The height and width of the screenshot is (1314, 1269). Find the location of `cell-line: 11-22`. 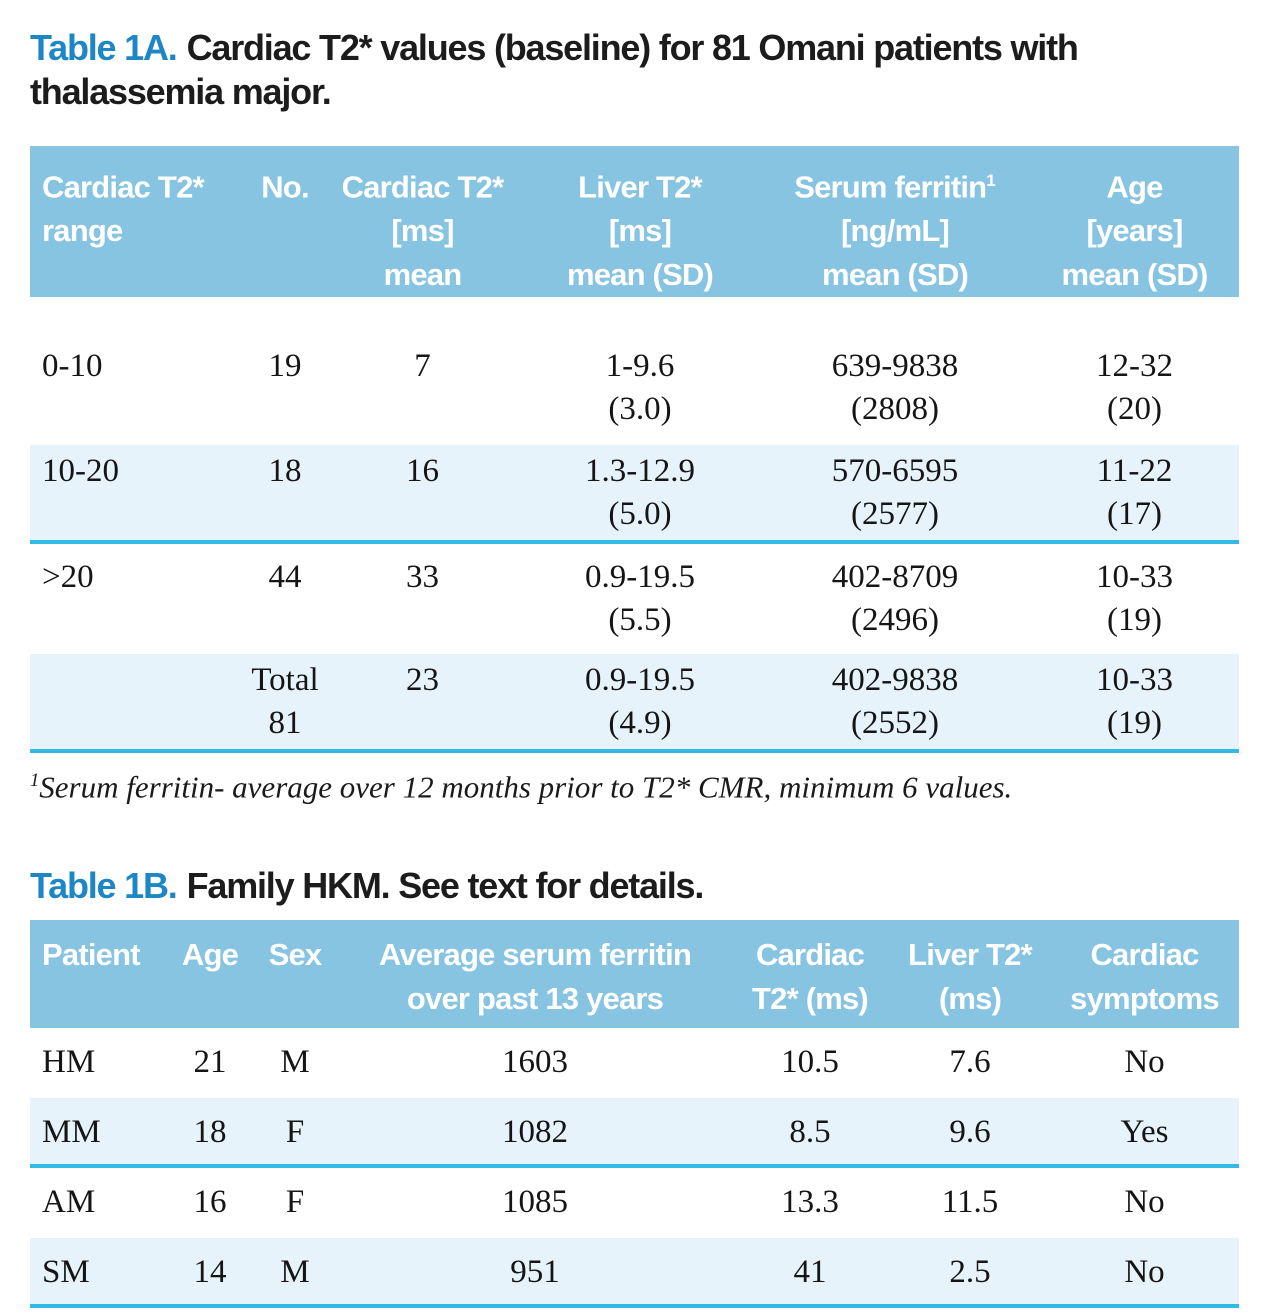

cell-line: 11-22 is located at coordinates (1134, 471).